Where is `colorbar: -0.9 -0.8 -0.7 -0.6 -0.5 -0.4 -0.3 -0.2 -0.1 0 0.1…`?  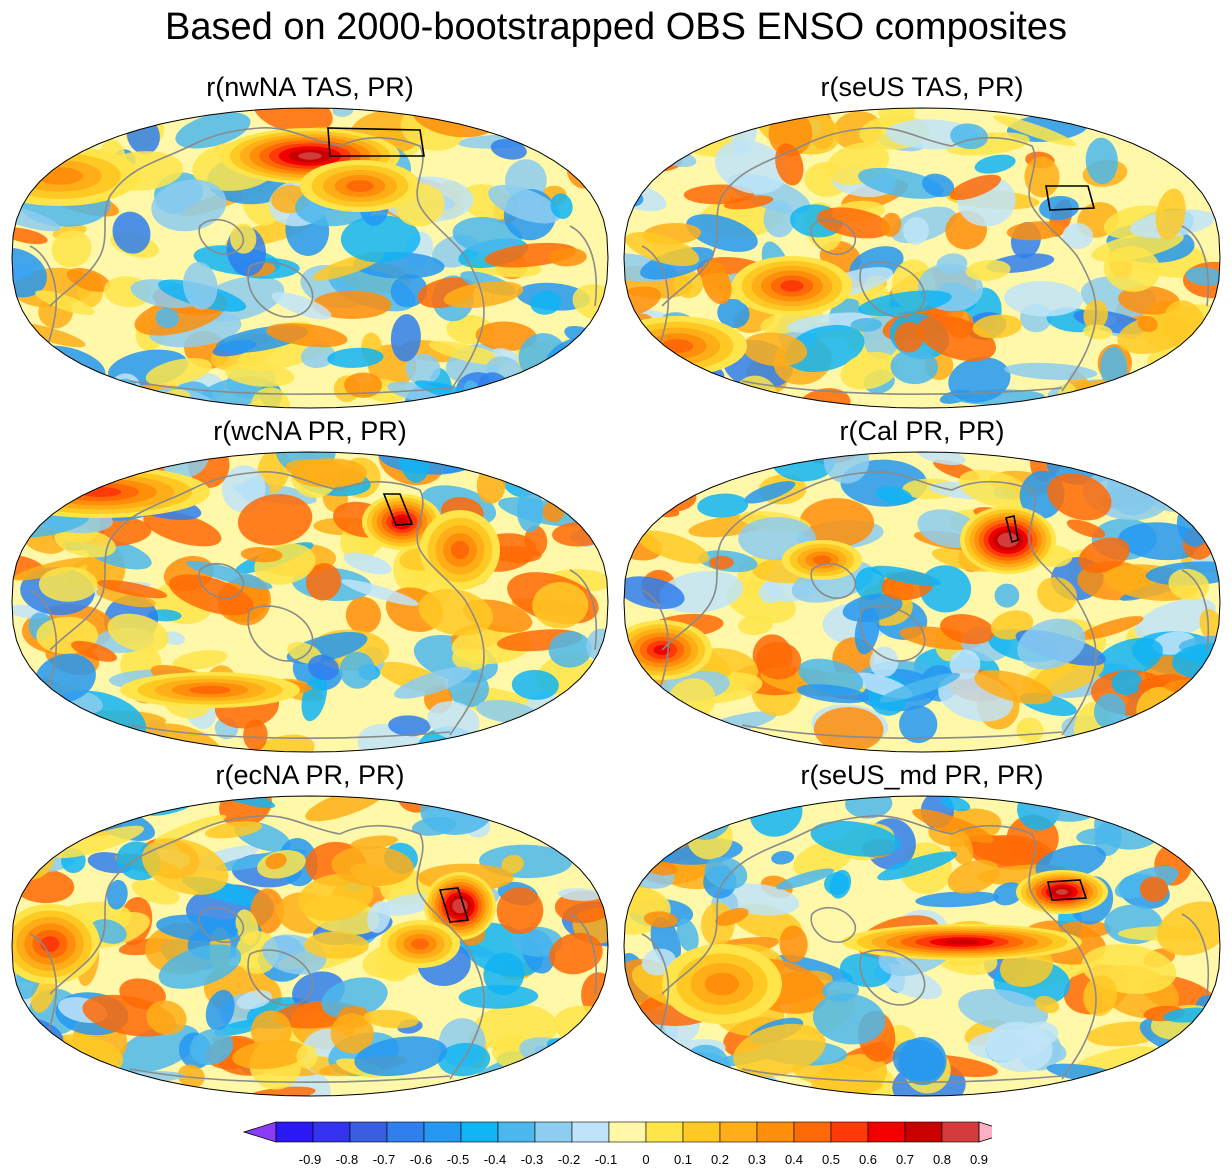
colorbar: -0.9 -0.8 -0.7 -0.6 -0.5 -0.4 -0.3 -0.2 -0.1 0 0.1… is located at coordinates (617, 1144).